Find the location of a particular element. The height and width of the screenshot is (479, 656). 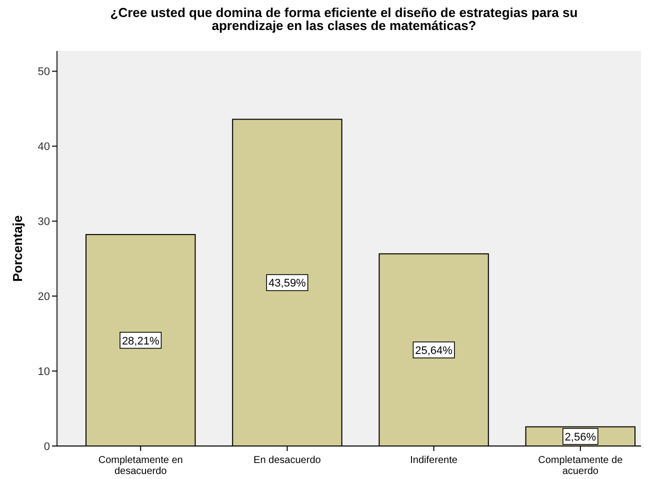

x-tick-label: Indiferente is located at coordinates (434, 460).